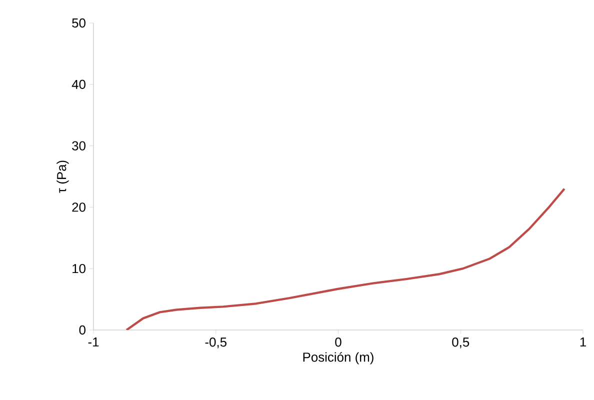 The image size is (594, 400). I want to click on y-axis-title: τ (Pa), so click(62, 176).